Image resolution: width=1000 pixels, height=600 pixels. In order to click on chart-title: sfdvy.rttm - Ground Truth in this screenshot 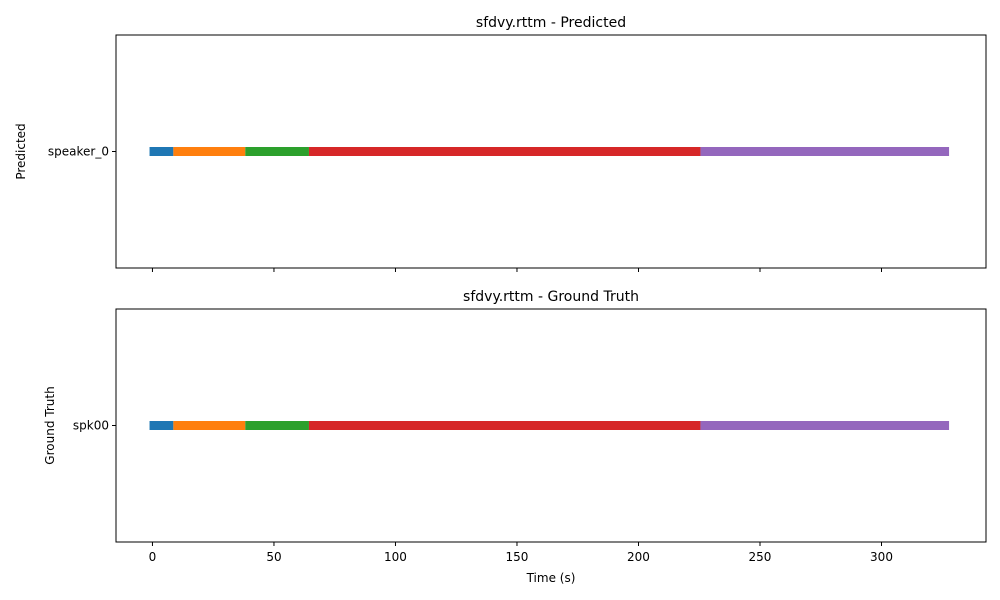, I will do `click(551, 297)`.